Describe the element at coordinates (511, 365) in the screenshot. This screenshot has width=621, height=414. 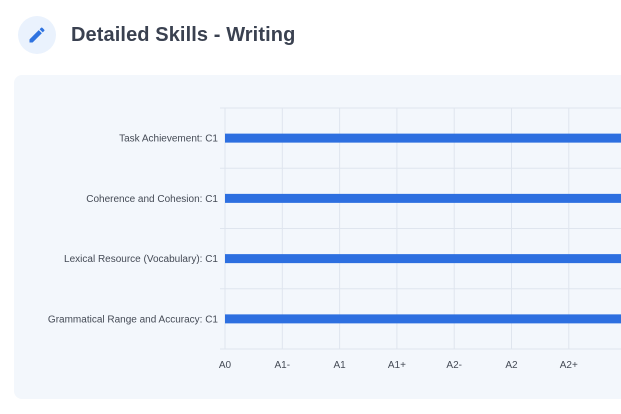
I see `x-tick-label: A2` at that location.